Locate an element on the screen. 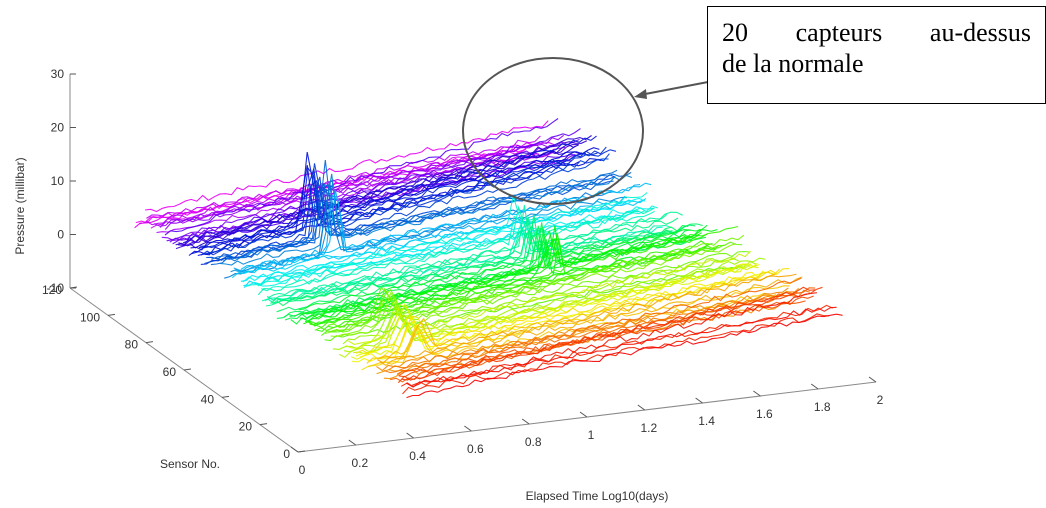  annotation-word-3: au-dessus is located at coordinates (980, 32).